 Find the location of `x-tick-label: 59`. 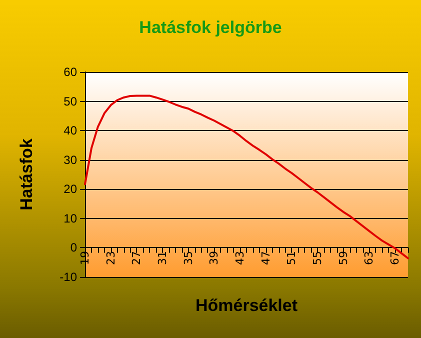

x-tick-label: 59 is located at coordinates (343, 258).